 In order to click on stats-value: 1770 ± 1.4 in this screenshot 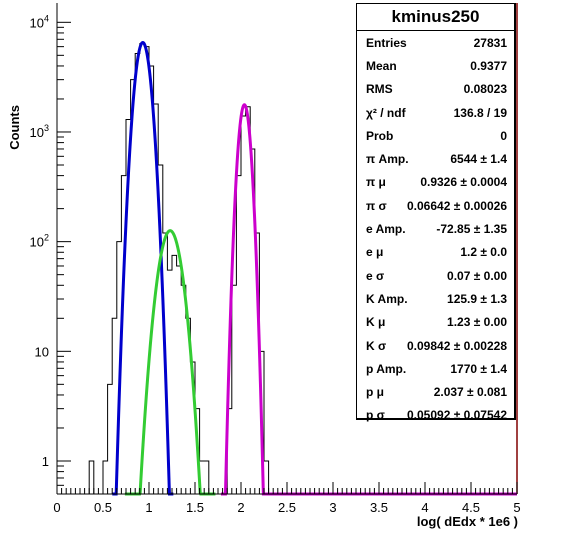, I will do `click(478, 368)`.